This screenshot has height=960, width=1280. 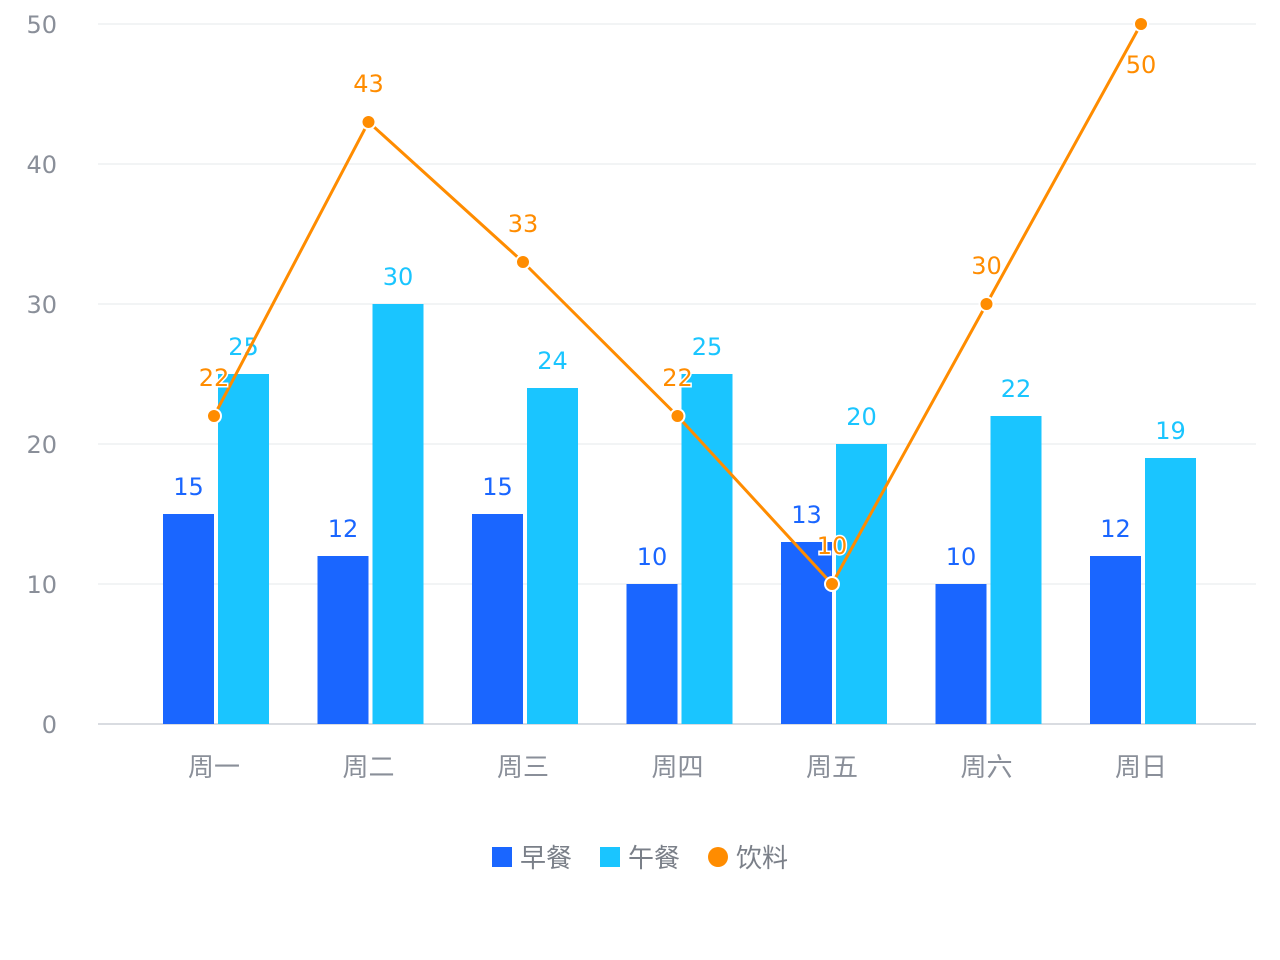 What do you see at coordinates (41, 165) in the screenshot?
I see `y-tick-label: 40` at bounding box center [41, 165].